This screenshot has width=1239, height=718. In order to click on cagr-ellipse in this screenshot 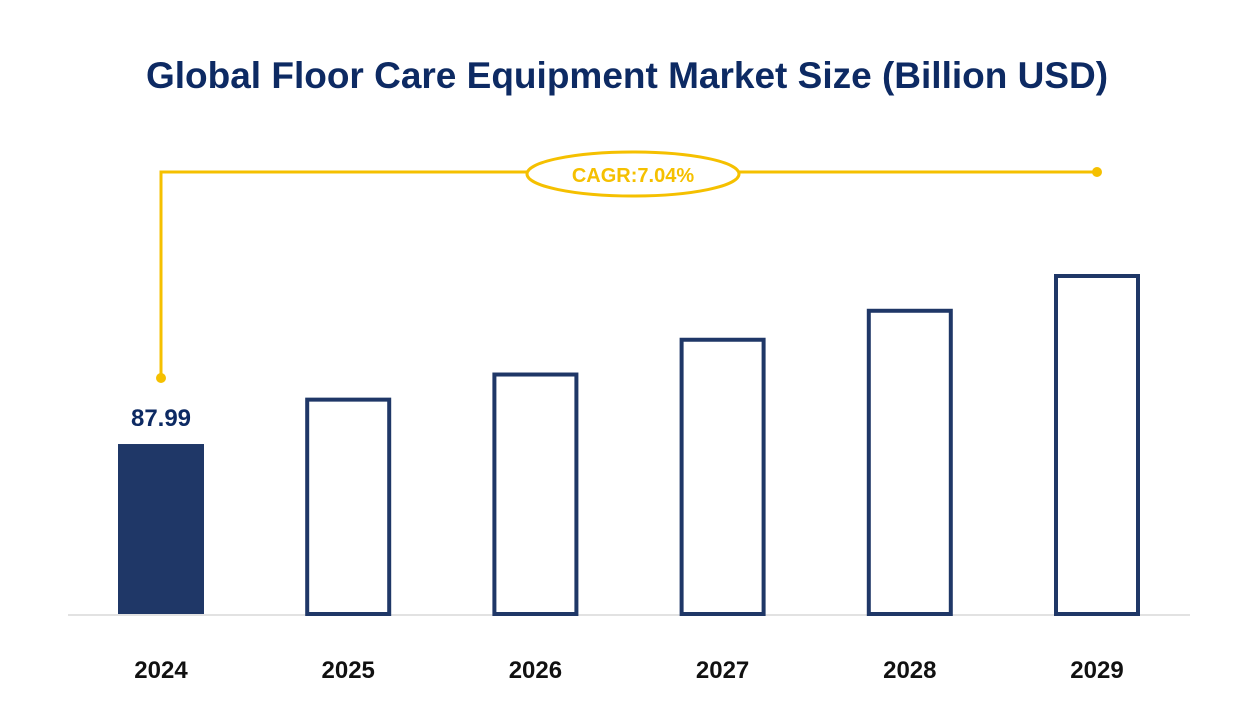, I will do `click(633, 174)`.